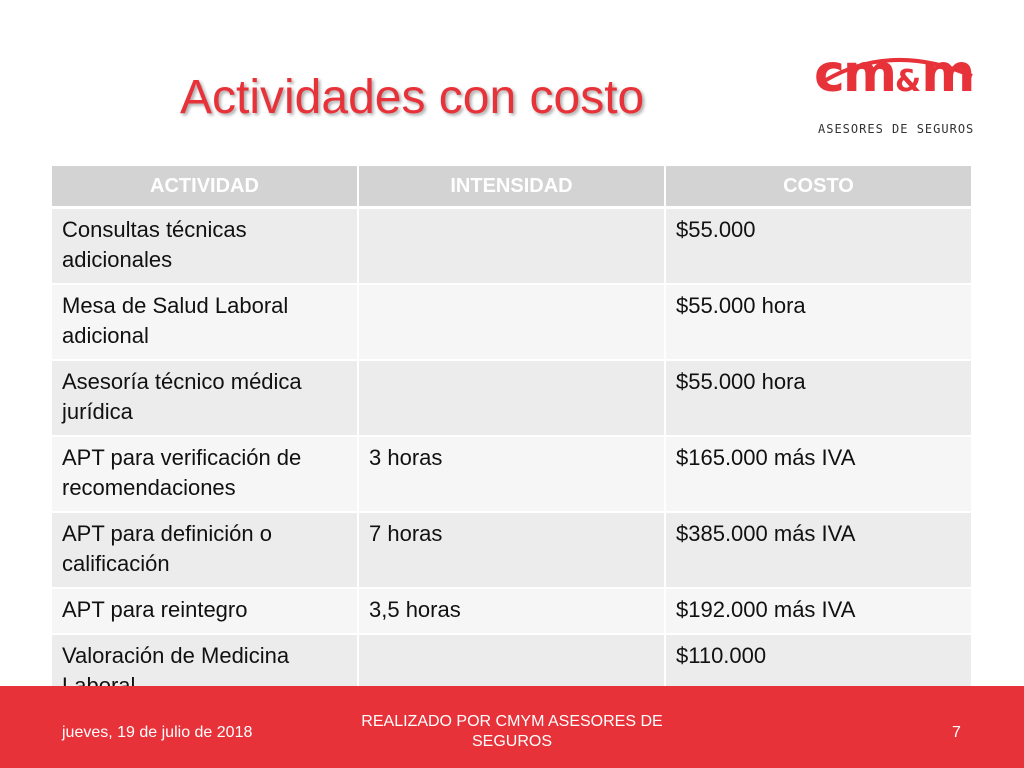 The height and width of the screenshot is (768, 1024). I want to click on table-row: Consultas técnicas adicionales $55.000, so click(512, 246).